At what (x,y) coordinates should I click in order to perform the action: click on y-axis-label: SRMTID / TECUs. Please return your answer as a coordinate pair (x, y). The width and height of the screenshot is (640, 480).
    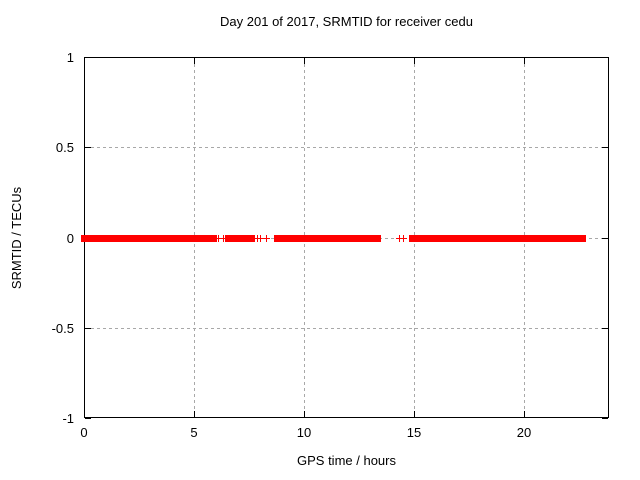
    Looking at the image, I should click on (16, 238).